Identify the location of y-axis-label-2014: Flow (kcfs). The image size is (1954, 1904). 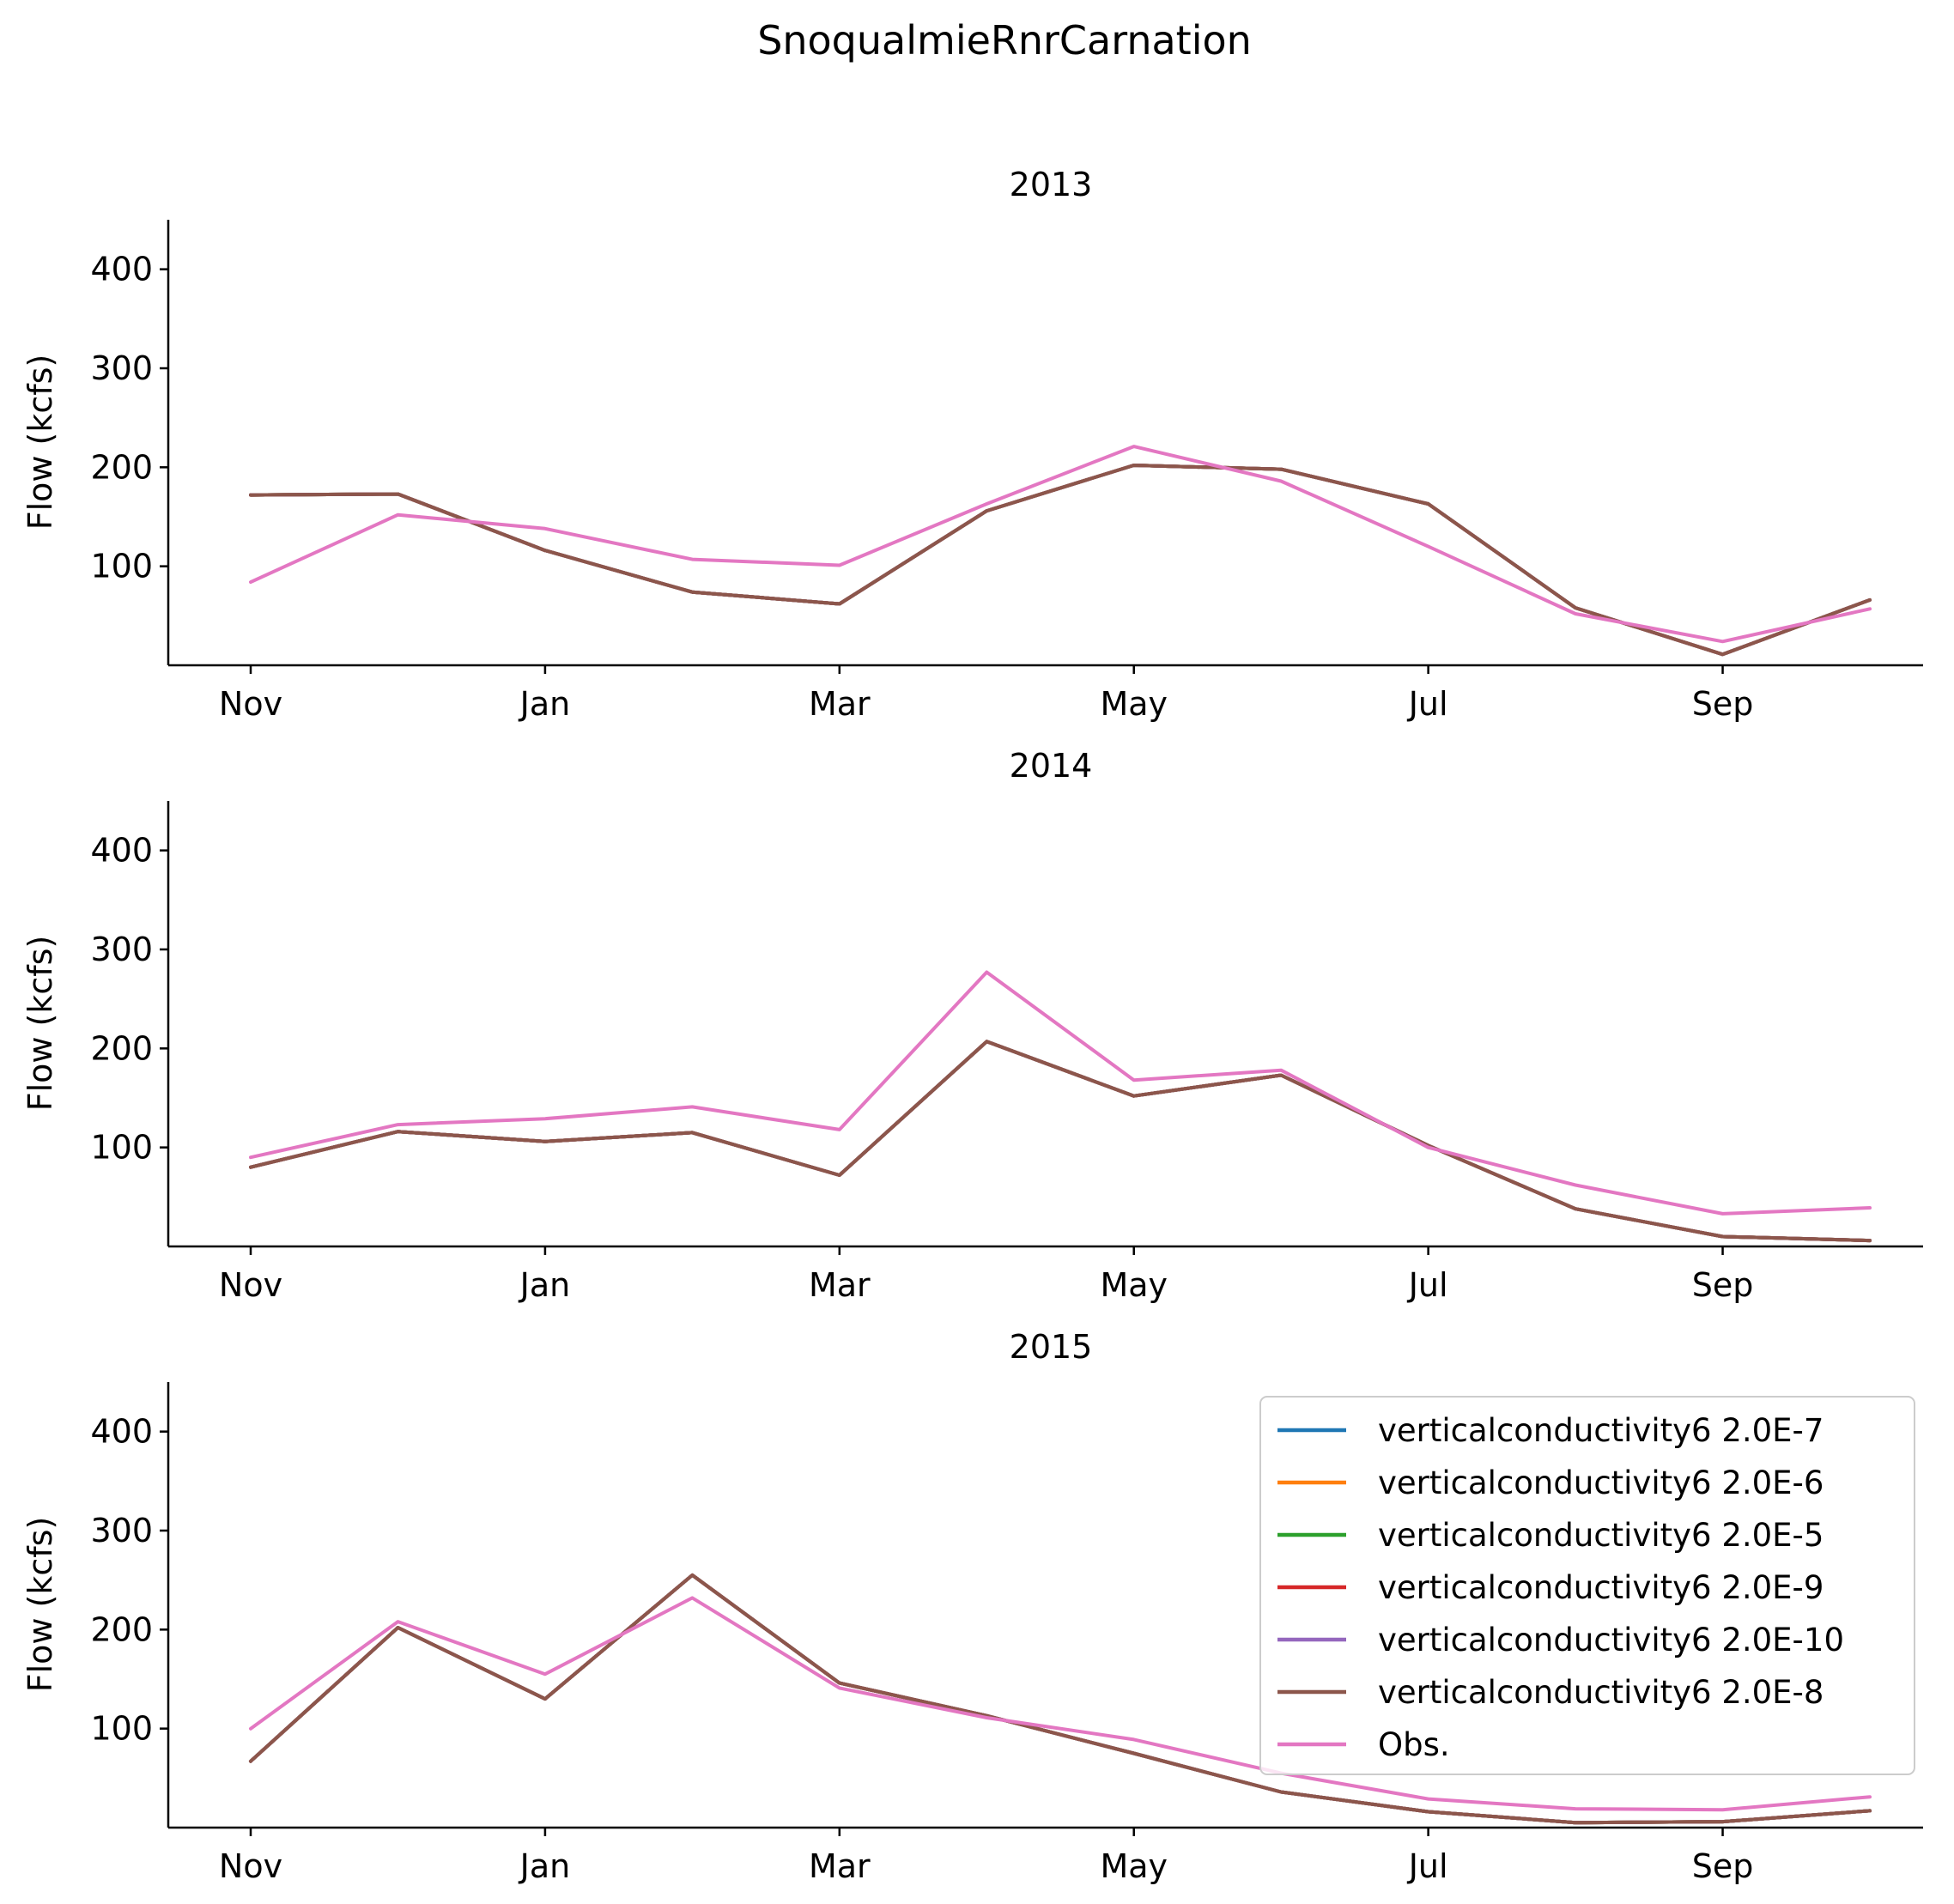
(40, 1024).